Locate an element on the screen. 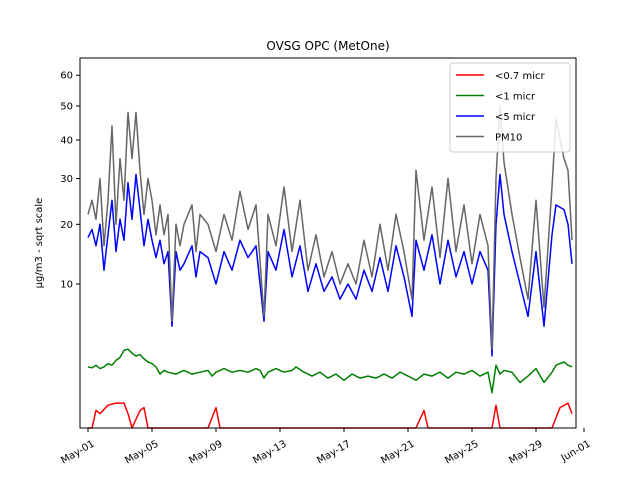 Image resolution: width=640 pixels, height=480 pixels. legend: <0.7 micr <1 micr <5 micr PM10 is located at coordinates (510, 107).